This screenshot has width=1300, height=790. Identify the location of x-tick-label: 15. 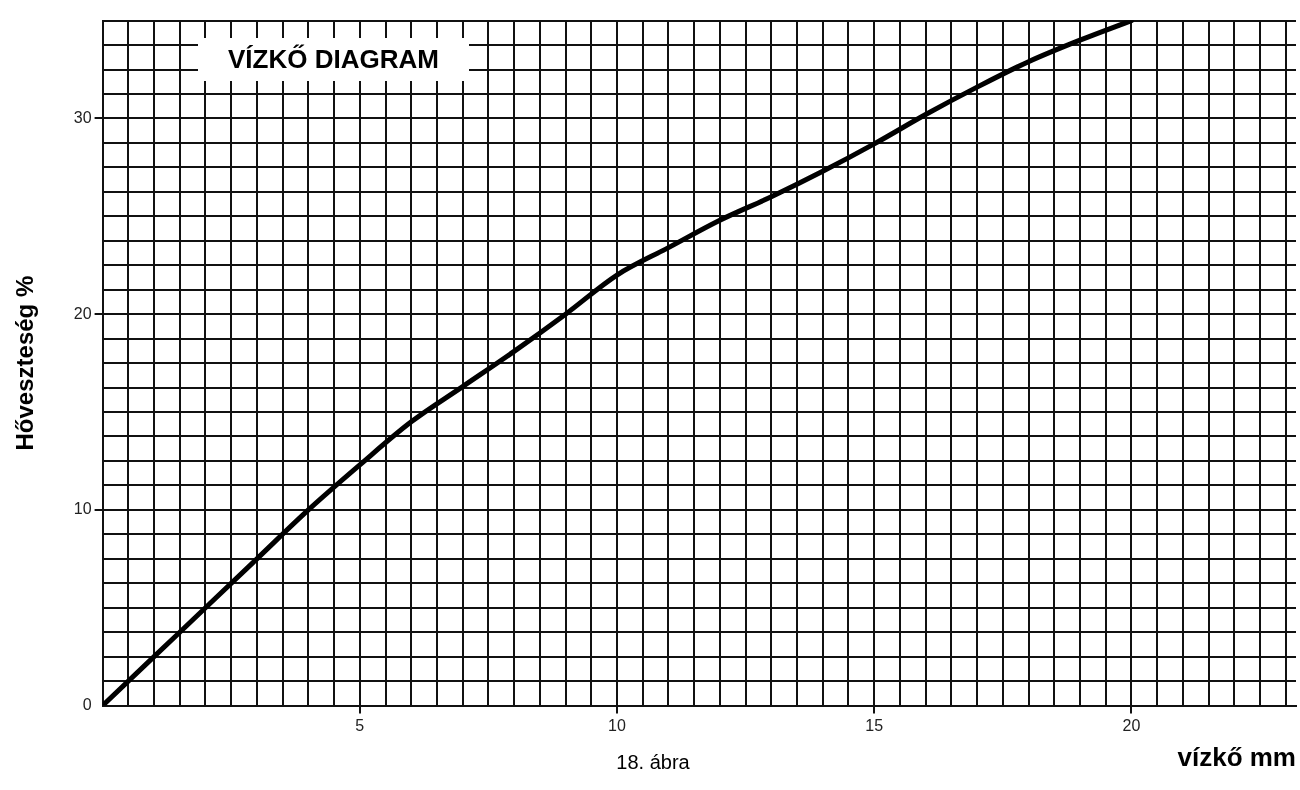
(874, 725).